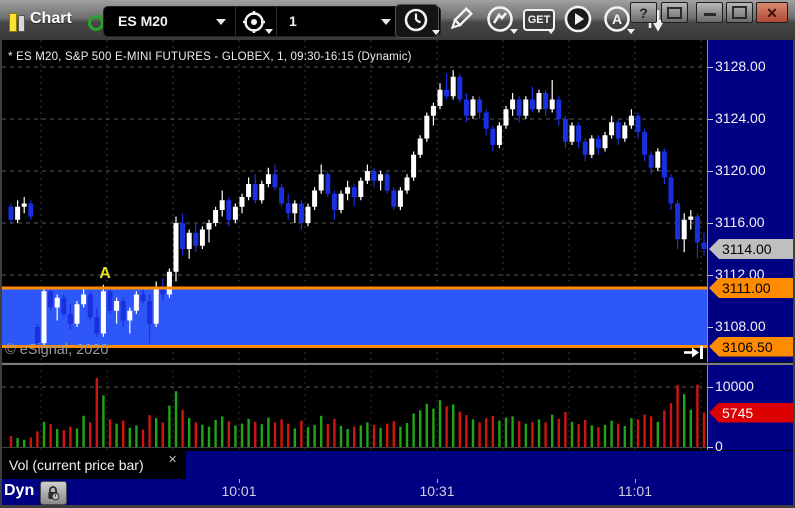  I want to click on link-status-icon, so click(96, 23).